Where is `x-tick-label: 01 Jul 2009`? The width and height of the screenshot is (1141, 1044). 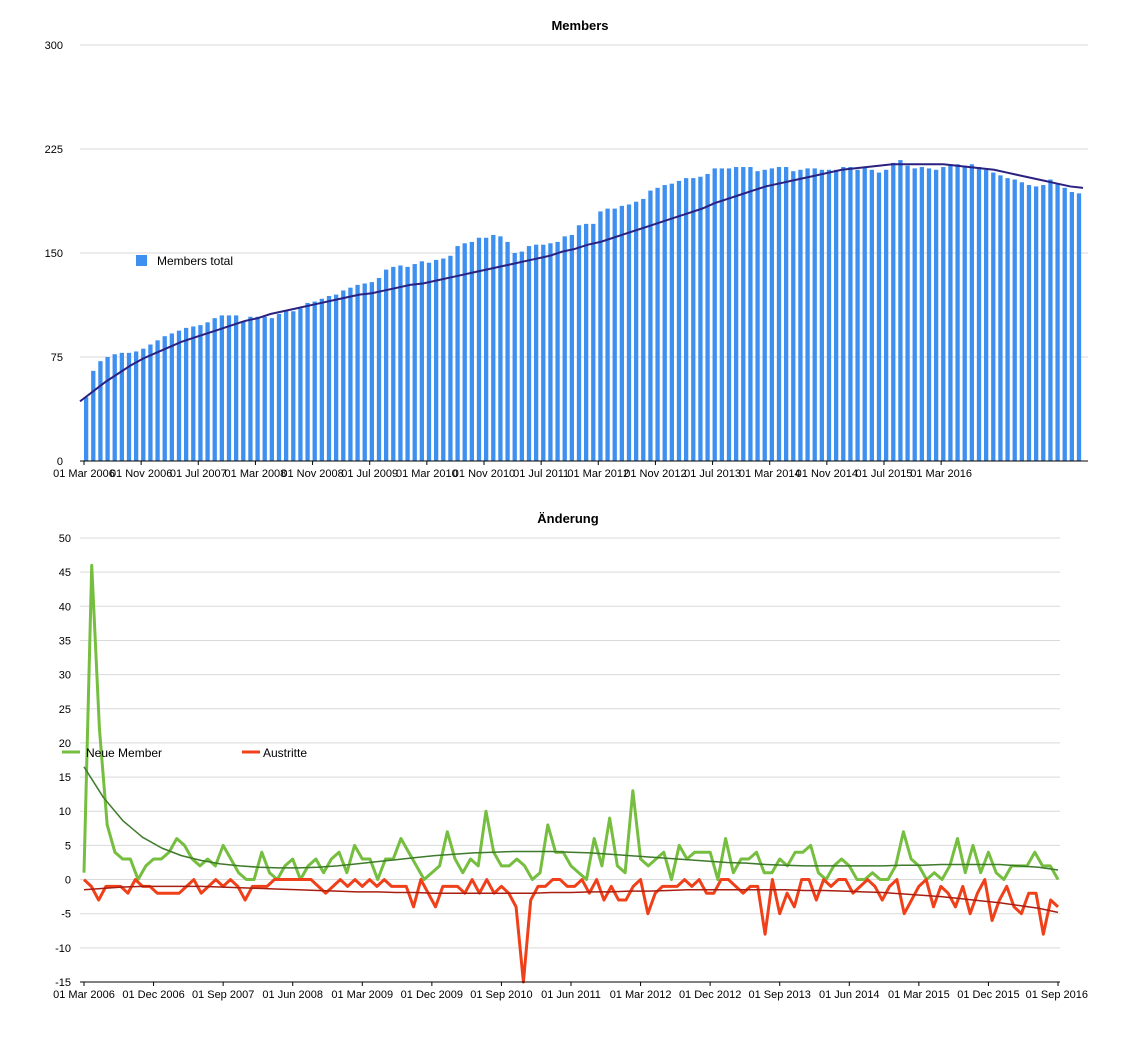
x-tick-label: 01 Jul 2009 is located at coordinates (369, 474).